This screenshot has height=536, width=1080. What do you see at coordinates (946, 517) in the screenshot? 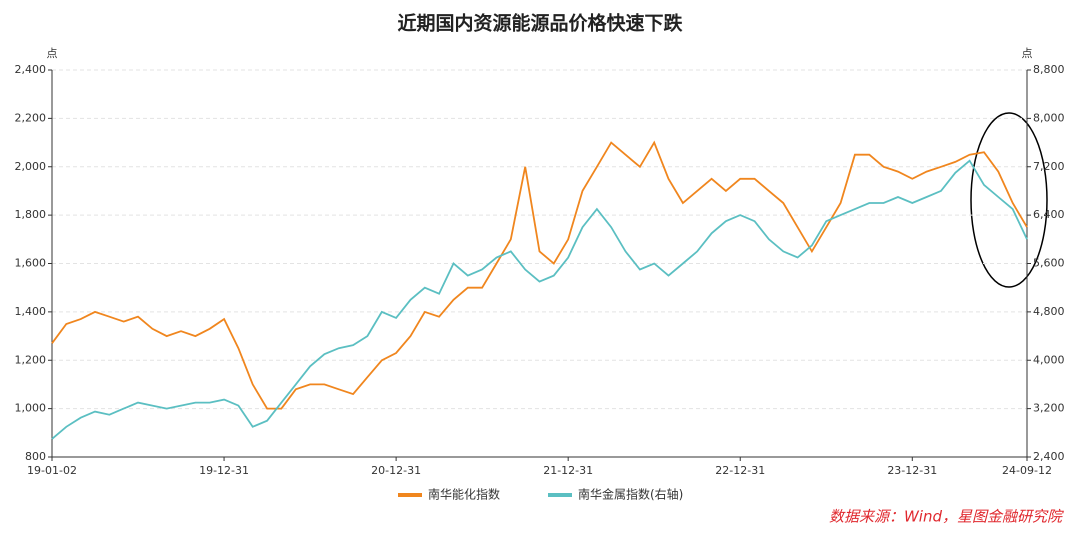
I see `source-note: 数据来源：Wind，星图金融研究院` at bounding box center [946, 517].